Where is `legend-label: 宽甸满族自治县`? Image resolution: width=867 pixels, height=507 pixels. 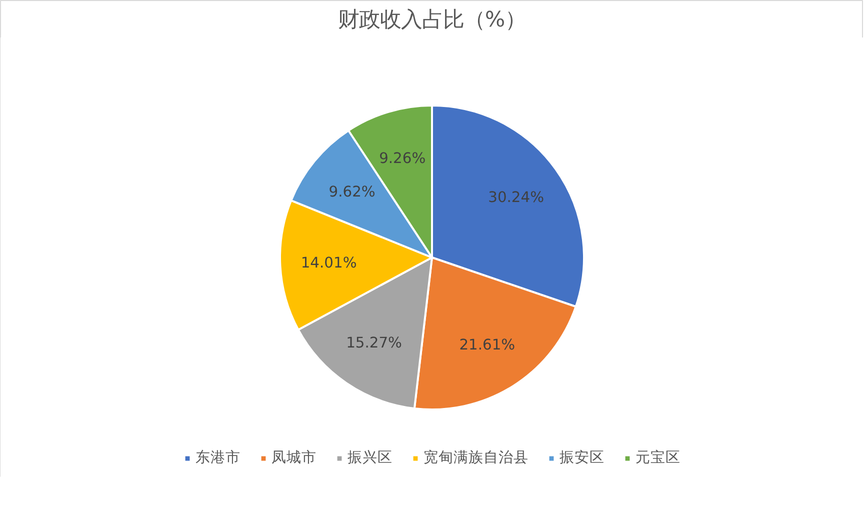 legend-label: 宽甸满族自治县 is located at coordinates (476, 457).